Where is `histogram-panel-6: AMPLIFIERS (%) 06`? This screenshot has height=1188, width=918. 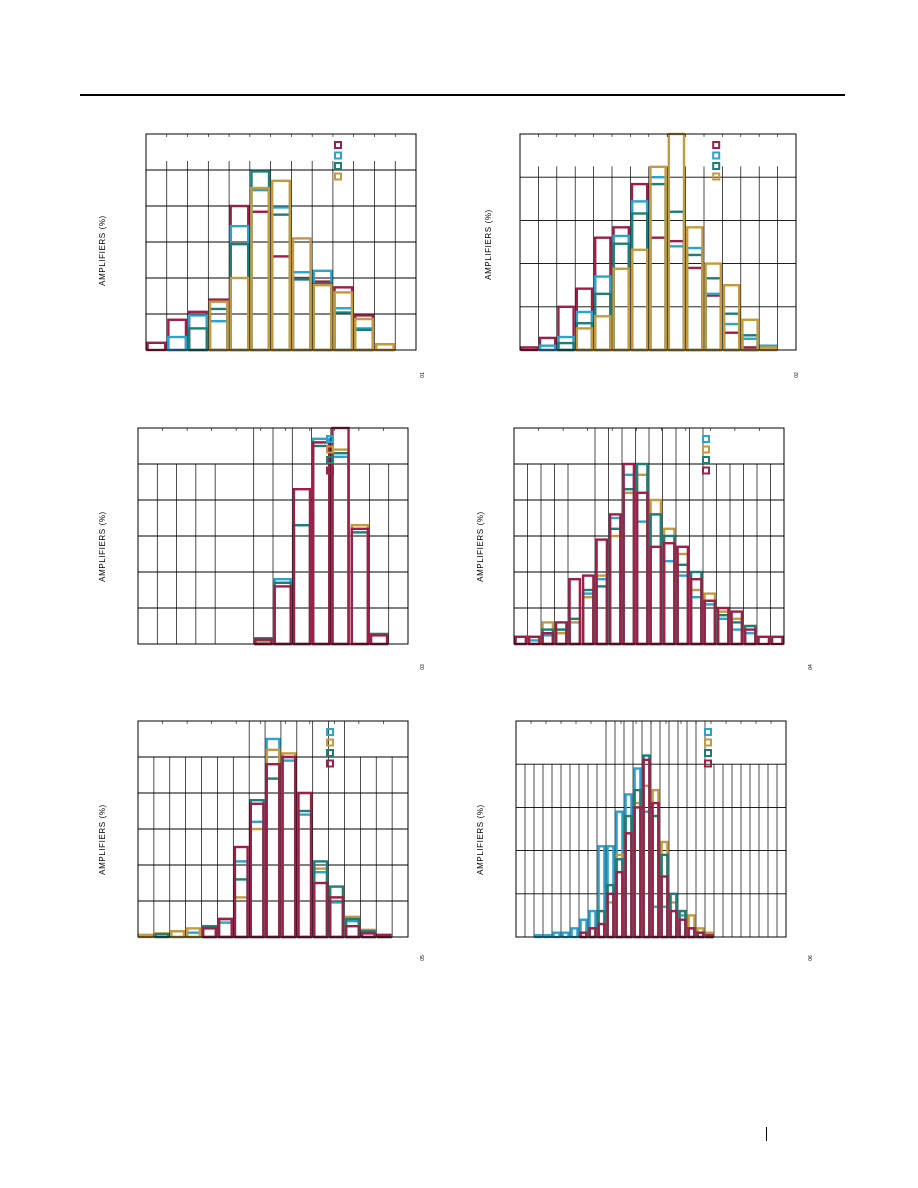
histogram-panel-6: AMPLIFIERS (%) 06 is located at coordinates (646, 845).